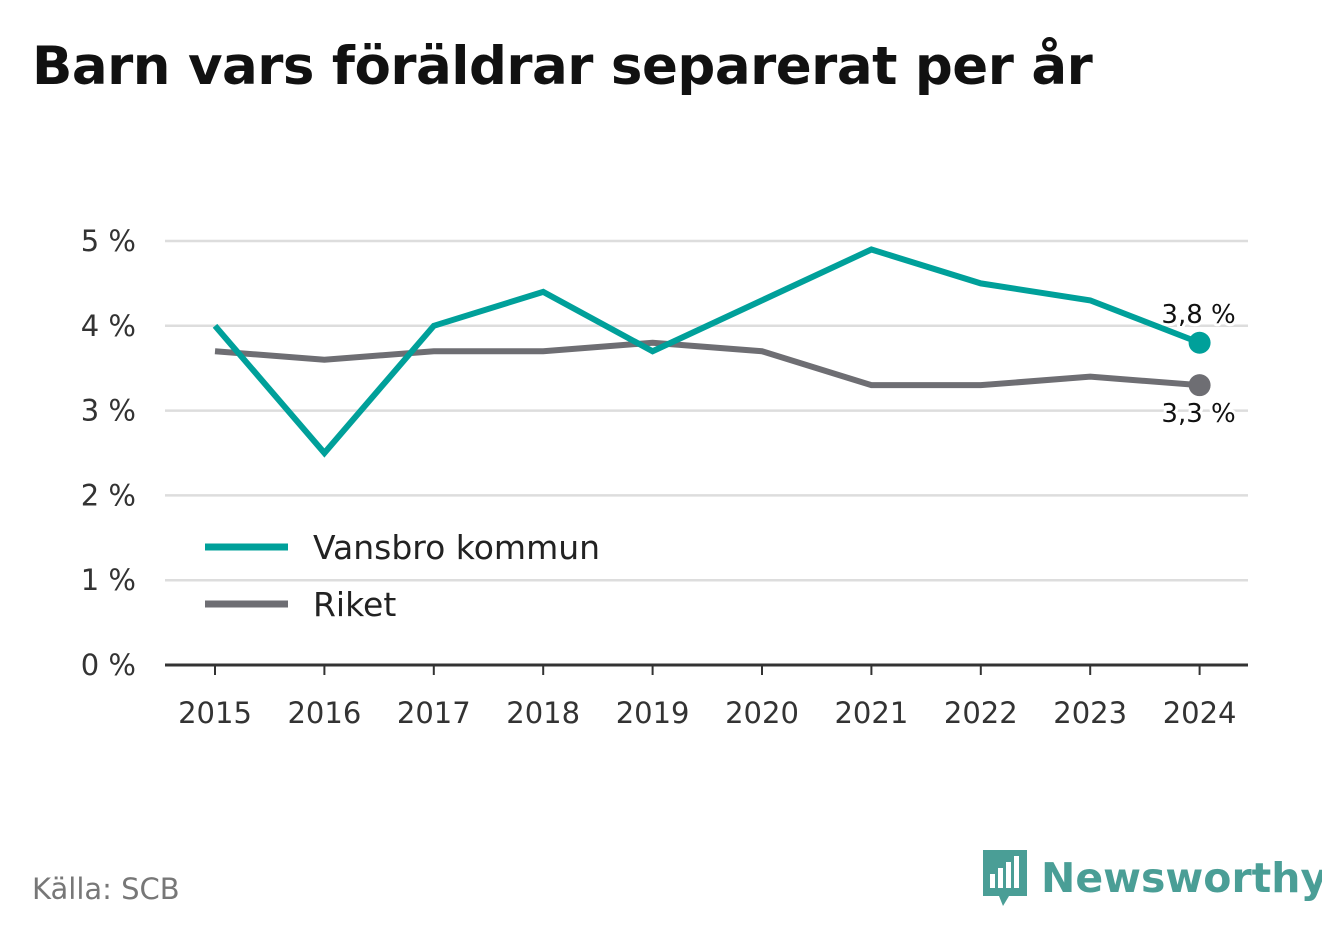 Image resolution: width=1322 pixels, height=939 pixels. Describe the element at coordinates (1181, 878) in the screenshot. I see `brand-name: Newsworthy` at that location.